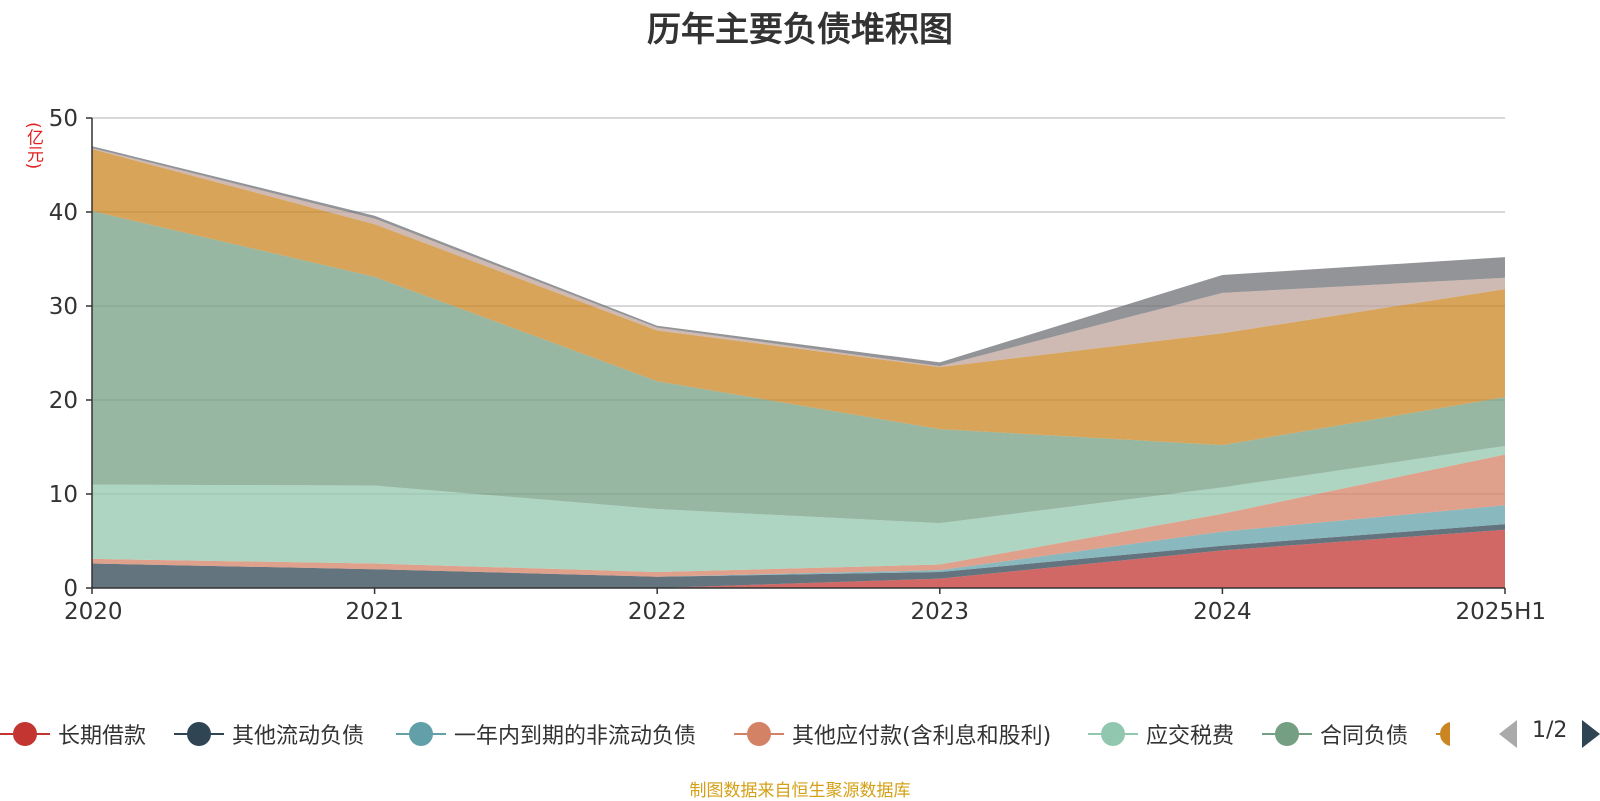  What do you see at coordinates (1501, 612) in the screenshot?
I see `x-tick-label: 2025H1` at bounding box center [1501, 612].